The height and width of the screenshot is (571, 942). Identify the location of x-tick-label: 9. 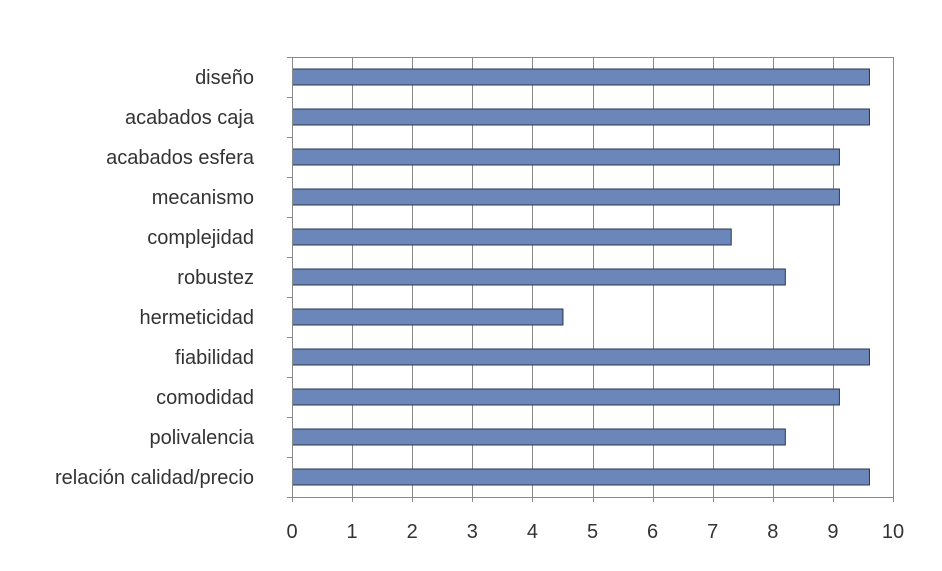
(832, 532).